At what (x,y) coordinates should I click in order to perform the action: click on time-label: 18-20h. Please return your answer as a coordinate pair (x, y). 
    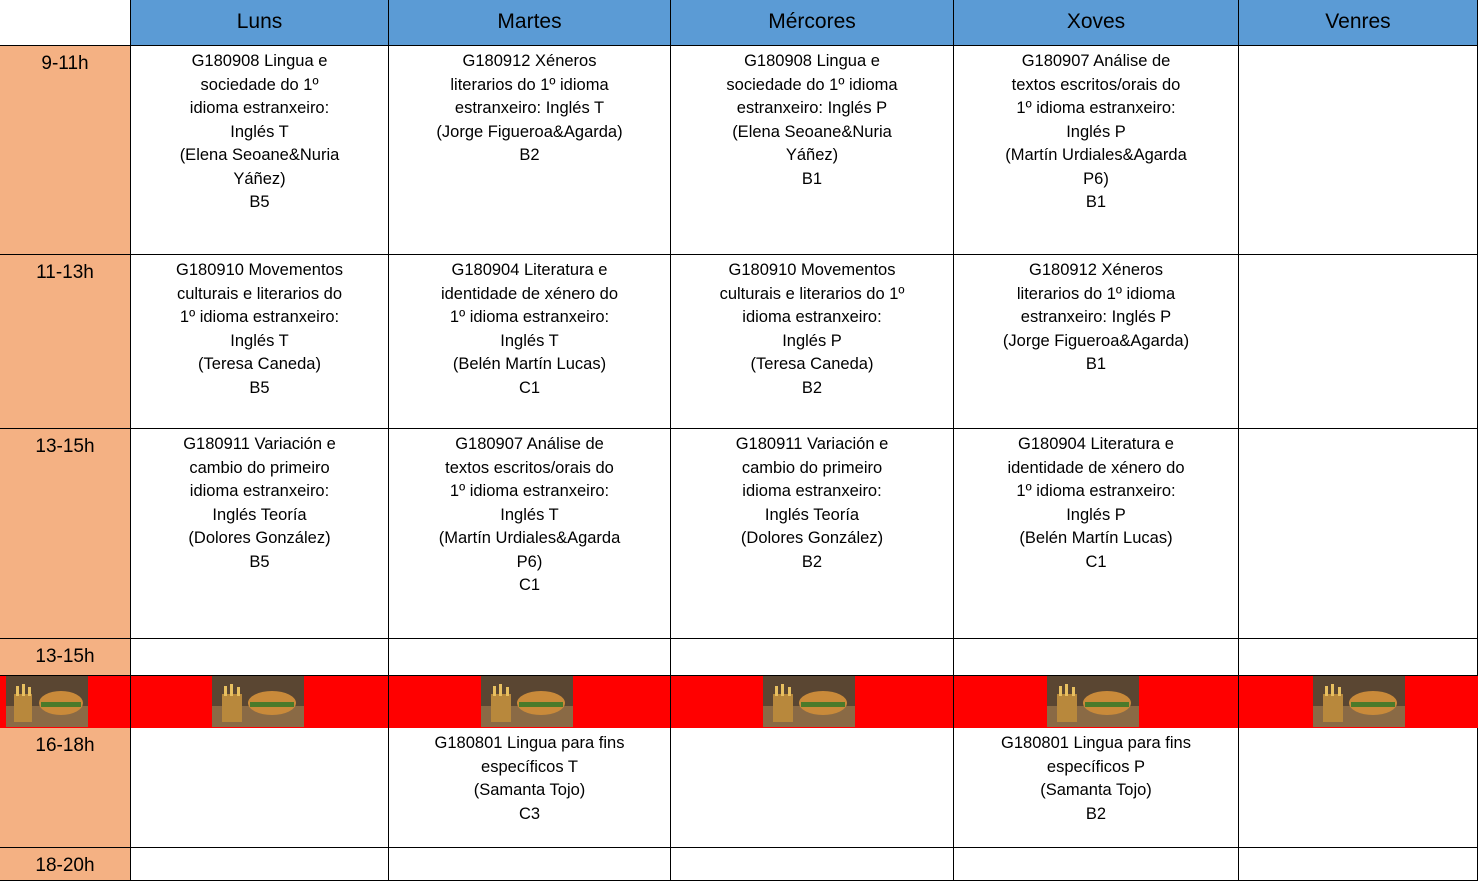
    Looking at the image, I should click on (65, 865).